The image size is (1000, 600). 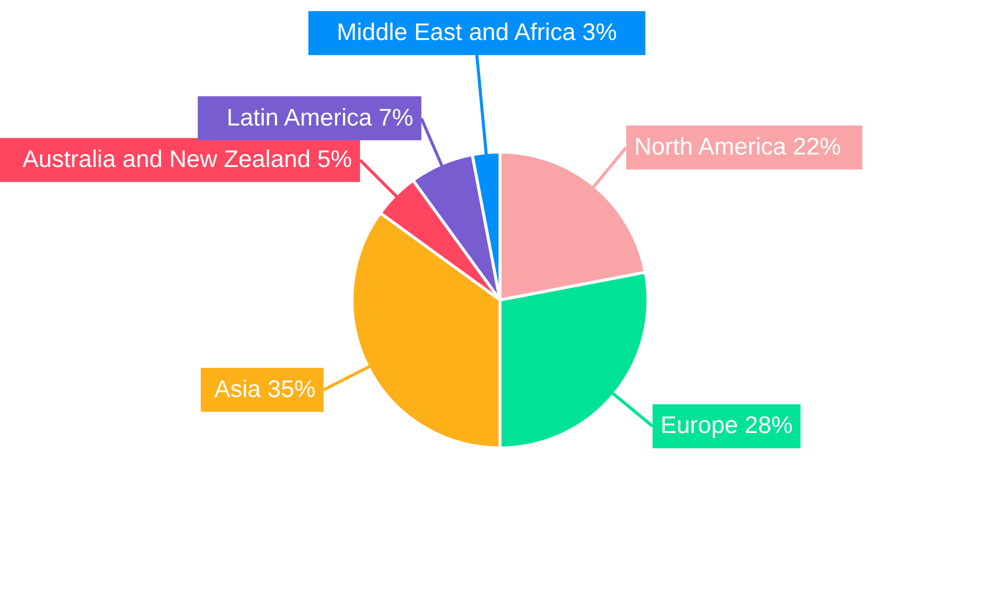 I want to click on slice-label: Asia 35%, so click(x=265, y=389).